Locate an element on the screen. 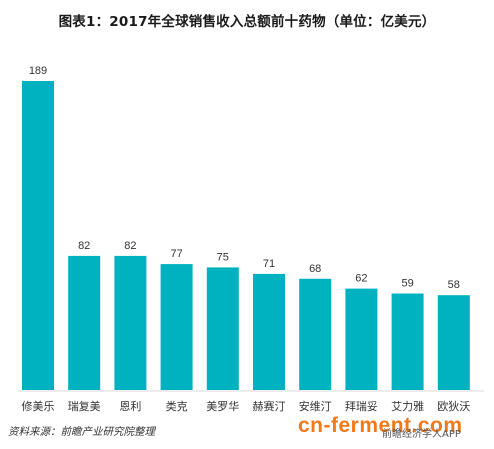  category-label-9: 艾力雅 is located at coordinates (407, 406).